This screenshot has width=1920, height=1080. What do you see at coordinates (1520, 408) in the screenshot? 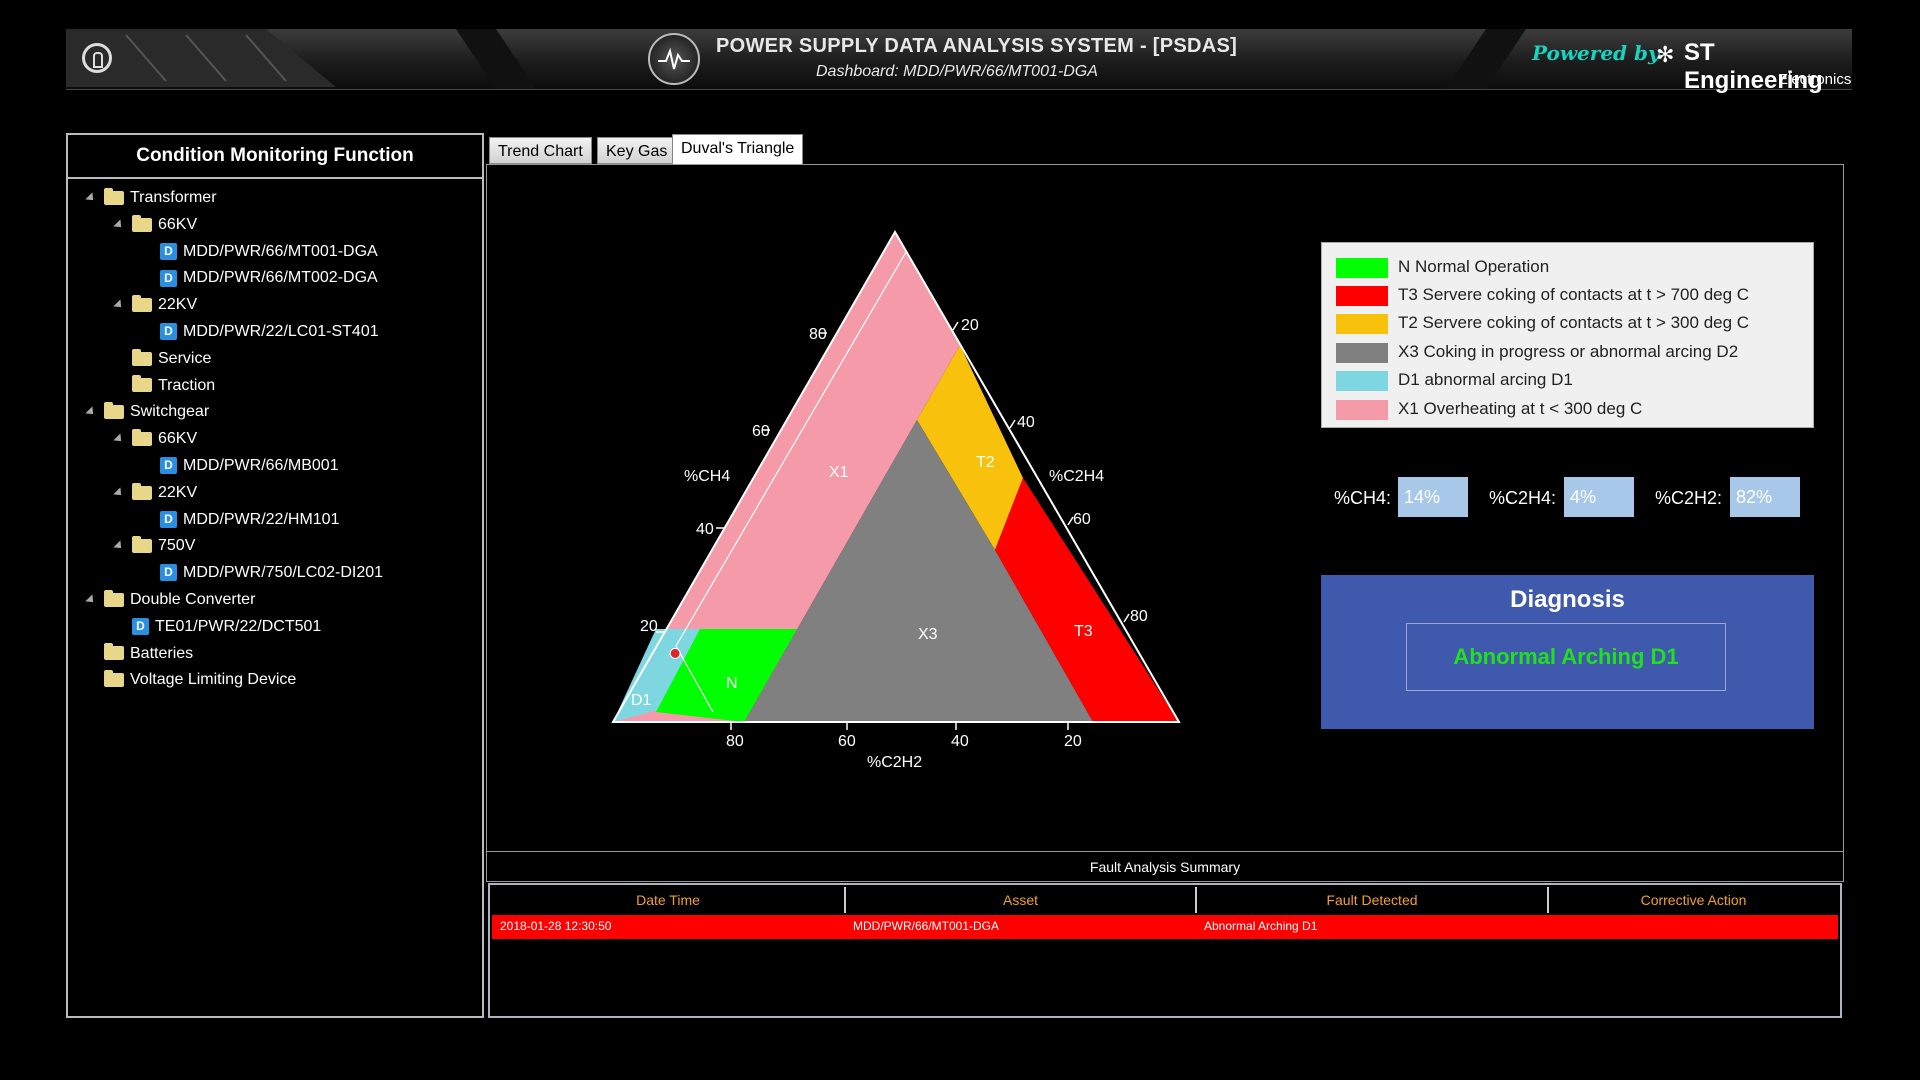
I see `legend-label: X1 Overheating at t < 300 deg C` at bounding box center [1520, 408].